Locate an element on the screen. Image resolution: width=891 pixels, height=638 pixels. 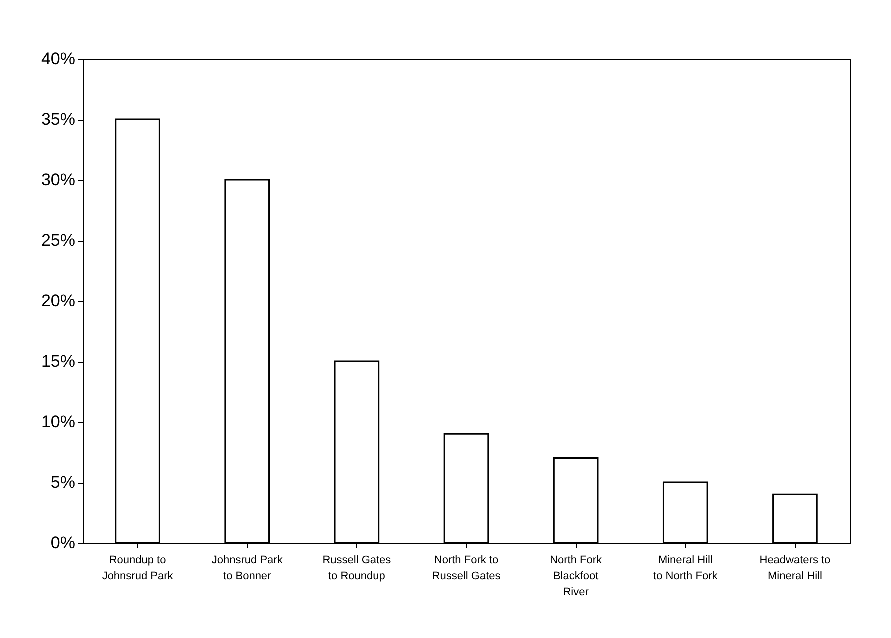
x-tick-label: North Fork Blackfoot River is located at coordinates (576, 576).